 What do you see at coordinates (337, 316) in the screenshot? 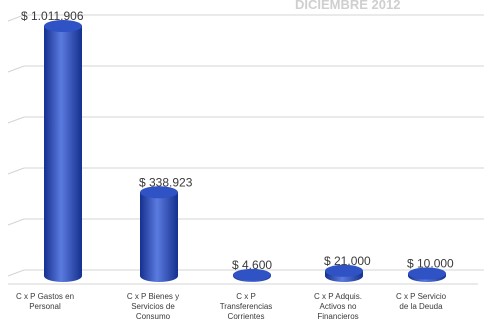
I see `category-label: Financieros` at bounding box center [337, 316].